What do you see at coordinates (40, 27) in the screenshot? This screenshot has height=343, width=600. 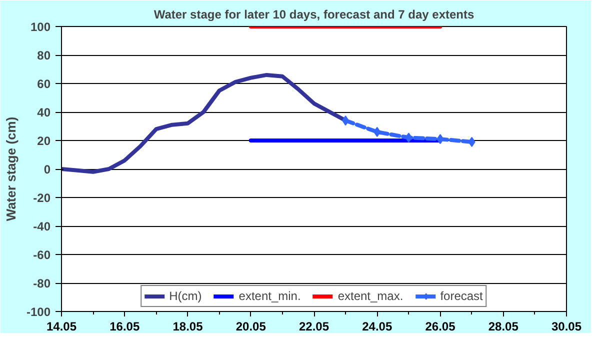 I see `y-tick-label: 100` at bounding box center [40, 27].